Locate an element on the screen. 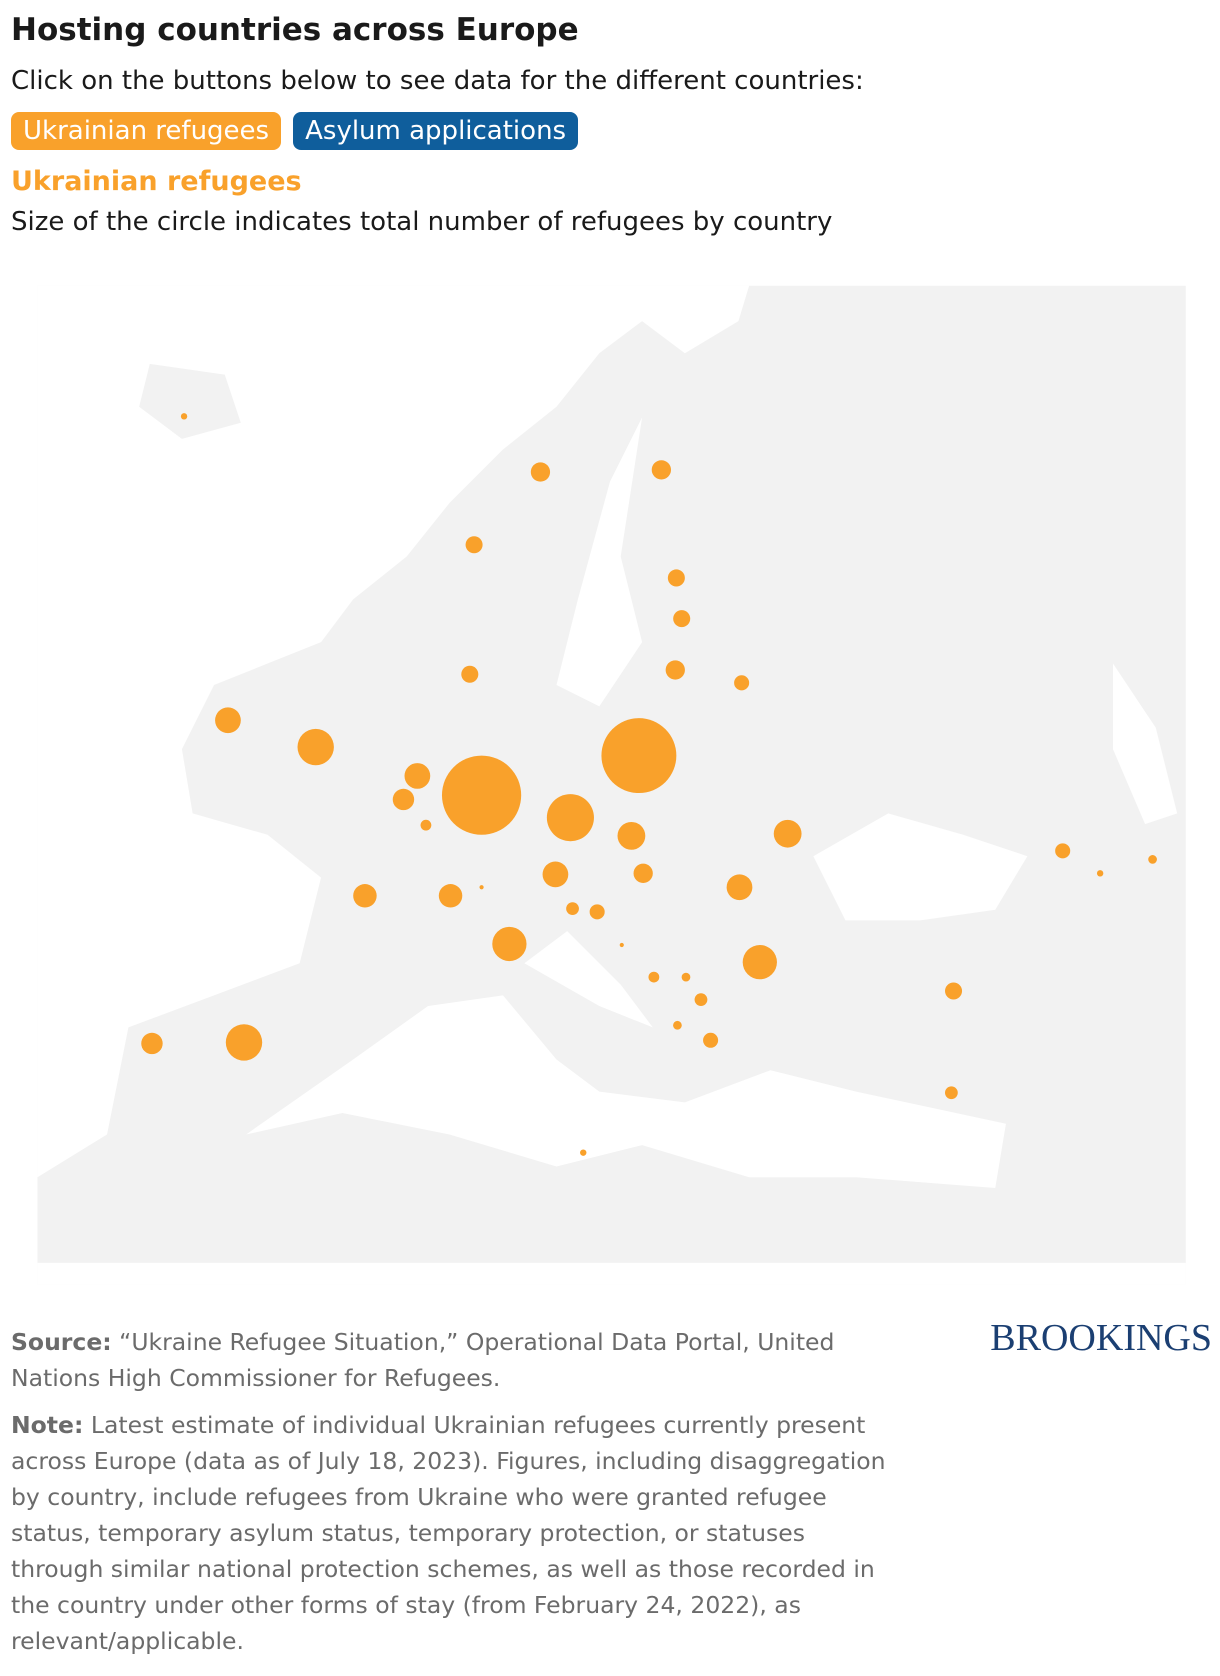 The image size is (1220, 1676). source-label: Source: is located at coordinates (61, 1342).